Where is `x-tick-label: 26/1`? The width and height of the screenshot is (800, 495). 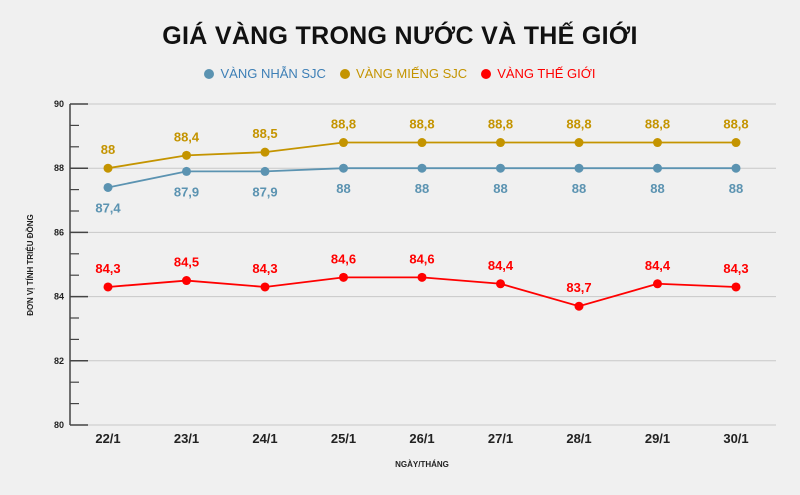
x-tick-label: 26/1 is located at coordinates (421, 438).